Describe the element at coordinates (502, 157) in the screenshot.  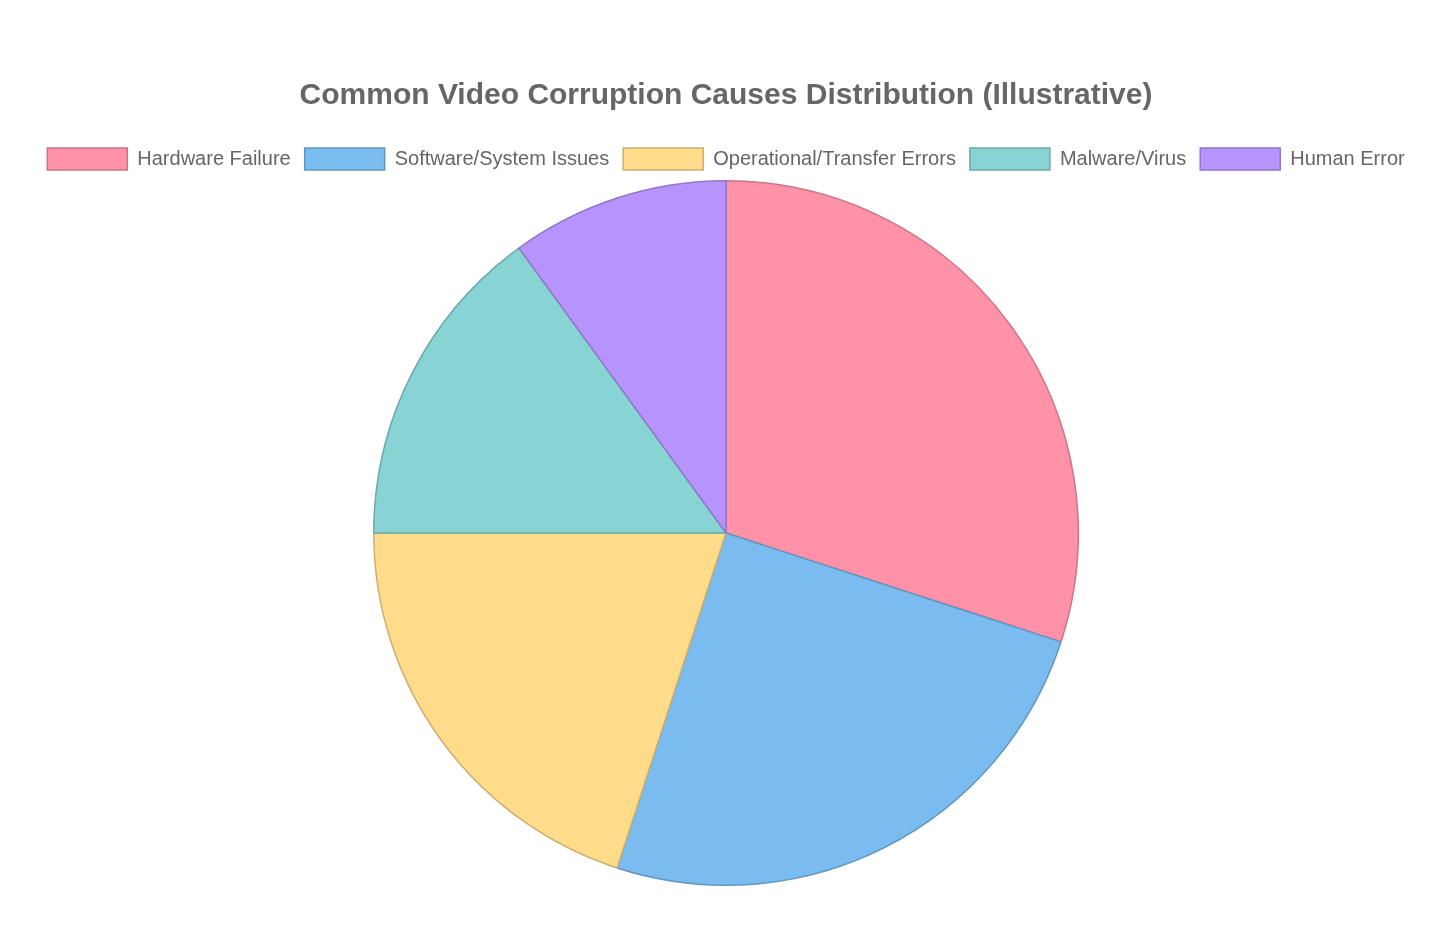
I see `legend-label: Software/System Issues` at that location.